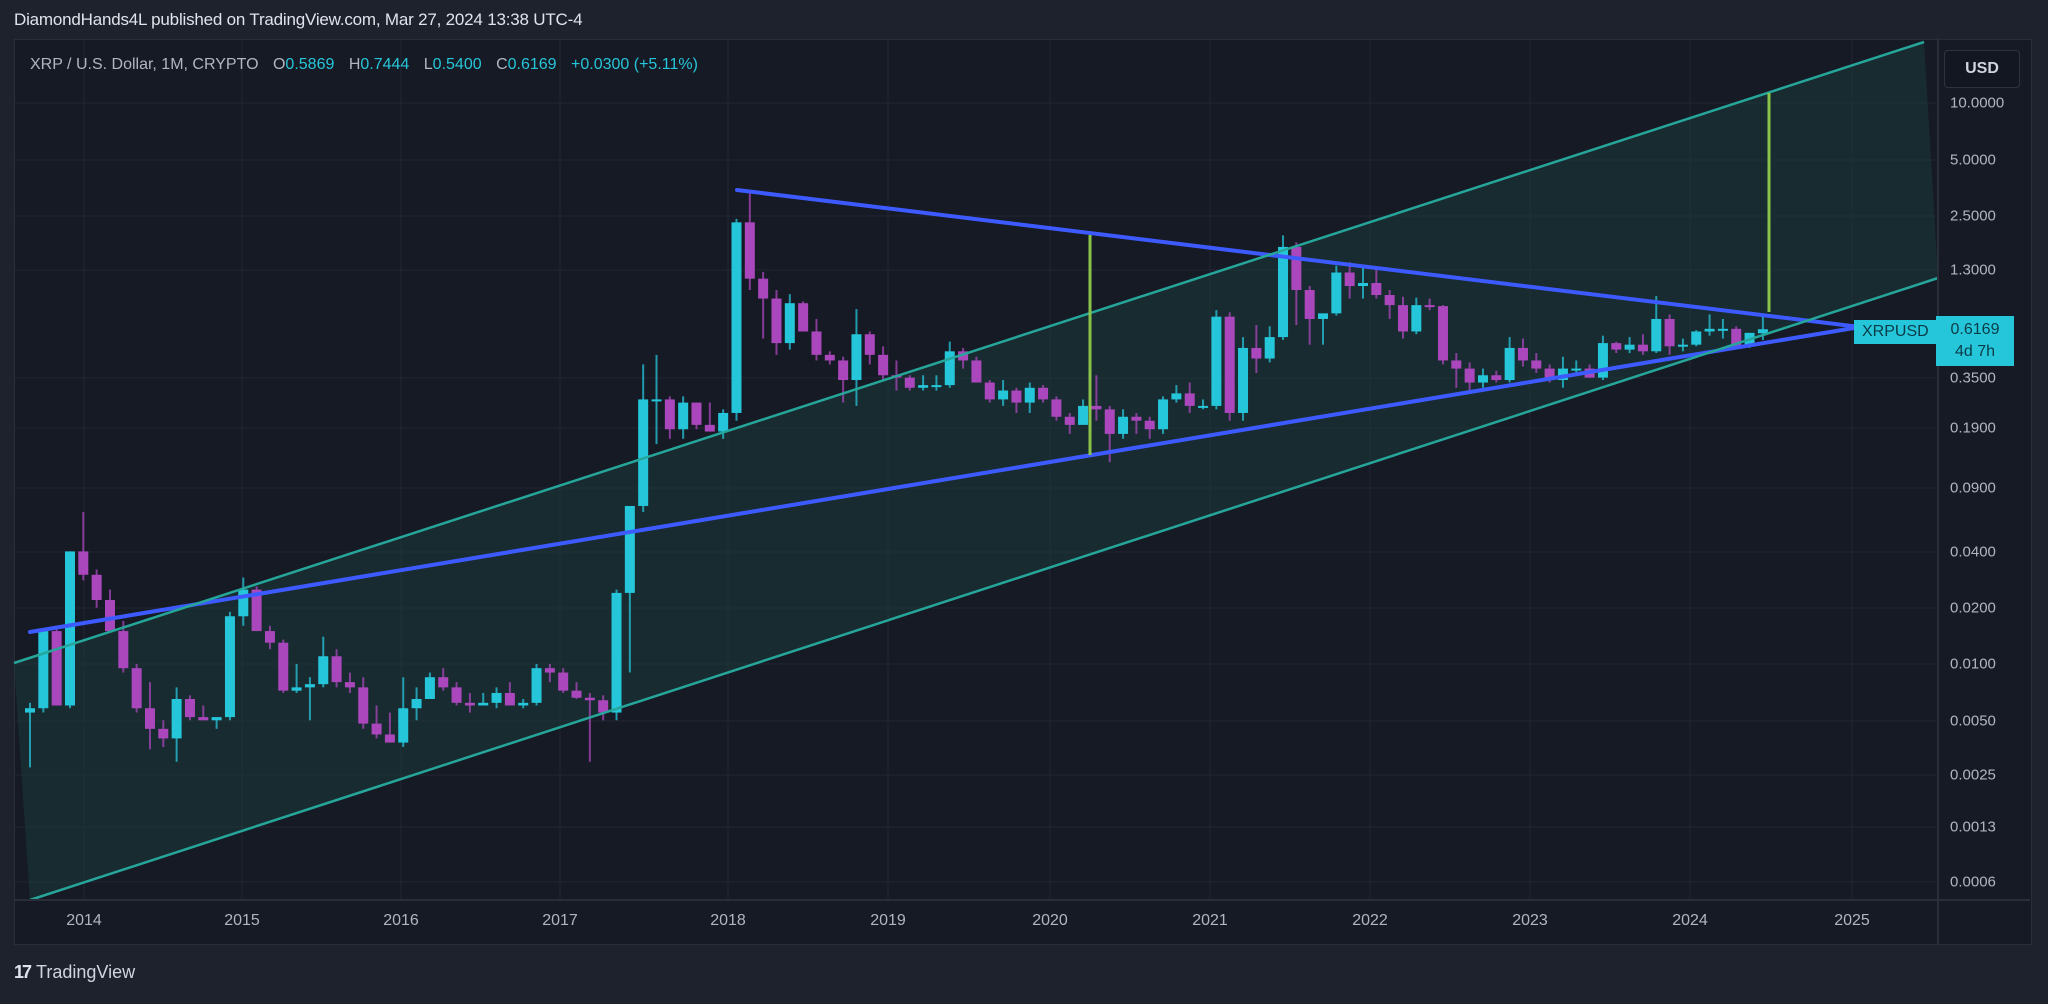  Describe the element at coordinates (1982, 69) in the screenshot. I see `currency-button: USD` at that location.